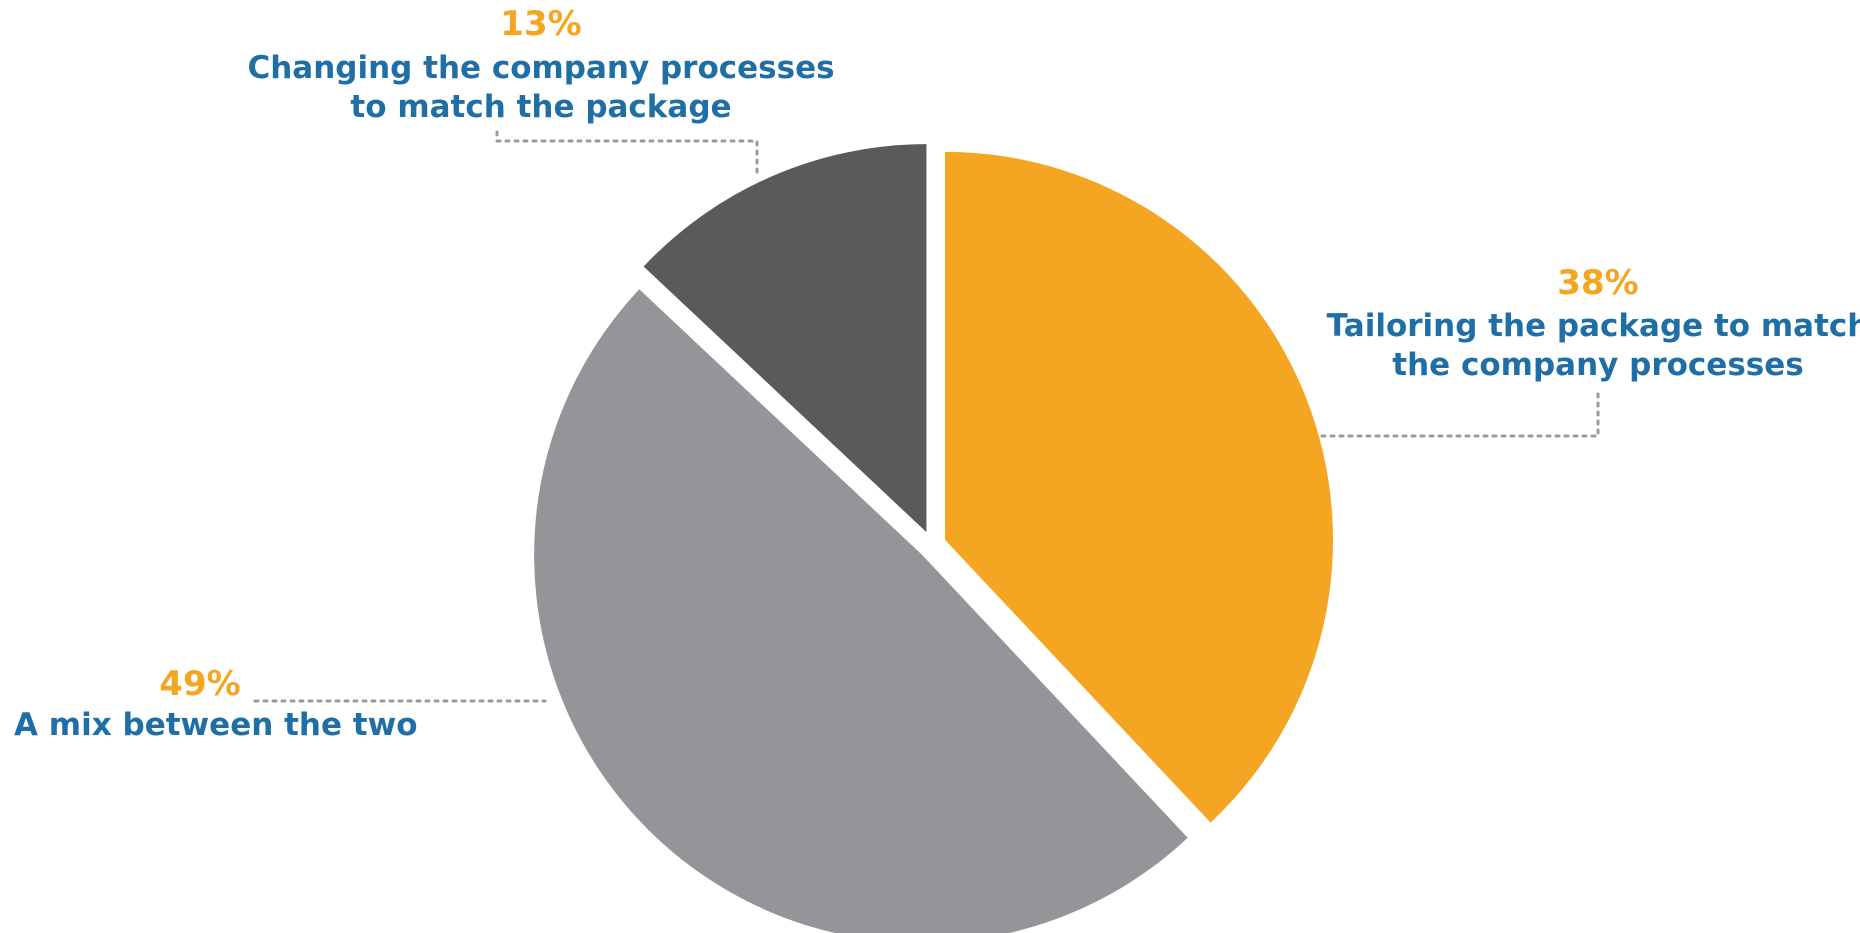 Image resolution: width=1860 pixels, height=933 pixels. What do you see at coordinates (540, 107) in the screenshot?
I see `category-label-changing-line2: to match the package` at bounding box center [540, 107].